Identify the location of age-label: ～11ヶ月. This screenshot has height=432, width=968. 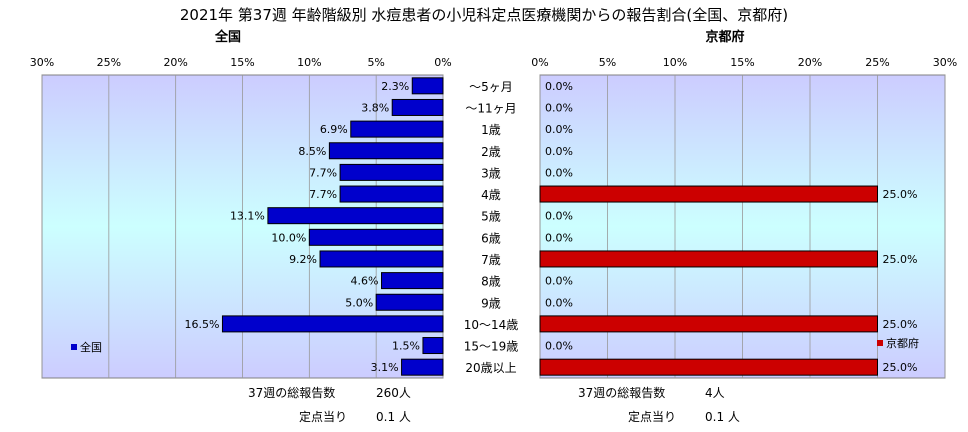
(490, 108).